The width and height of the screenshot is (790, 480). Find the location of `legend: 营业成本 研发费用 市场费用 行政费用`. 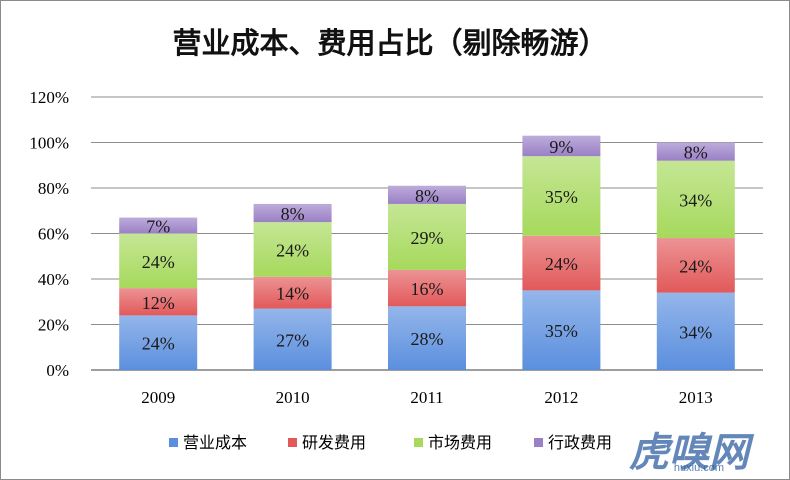

legend: 营业成本 研发费用 市场费用 行政费用 is located at coordinates (390, 442).